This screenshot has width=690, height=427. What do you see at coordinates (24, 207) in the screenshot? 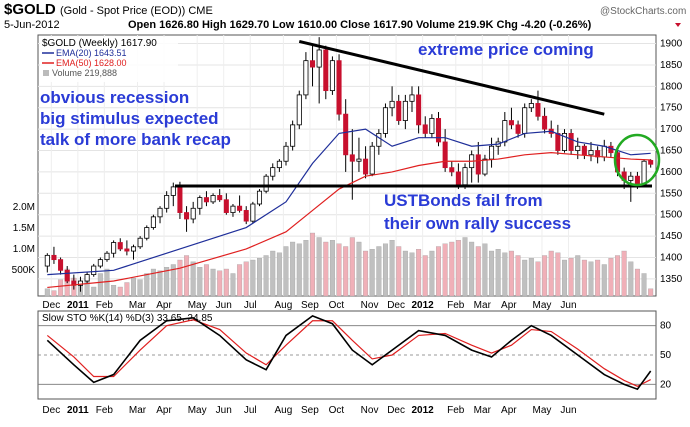
I see `volume-tick-label: 2.0M` at bounding box center [24, 207].